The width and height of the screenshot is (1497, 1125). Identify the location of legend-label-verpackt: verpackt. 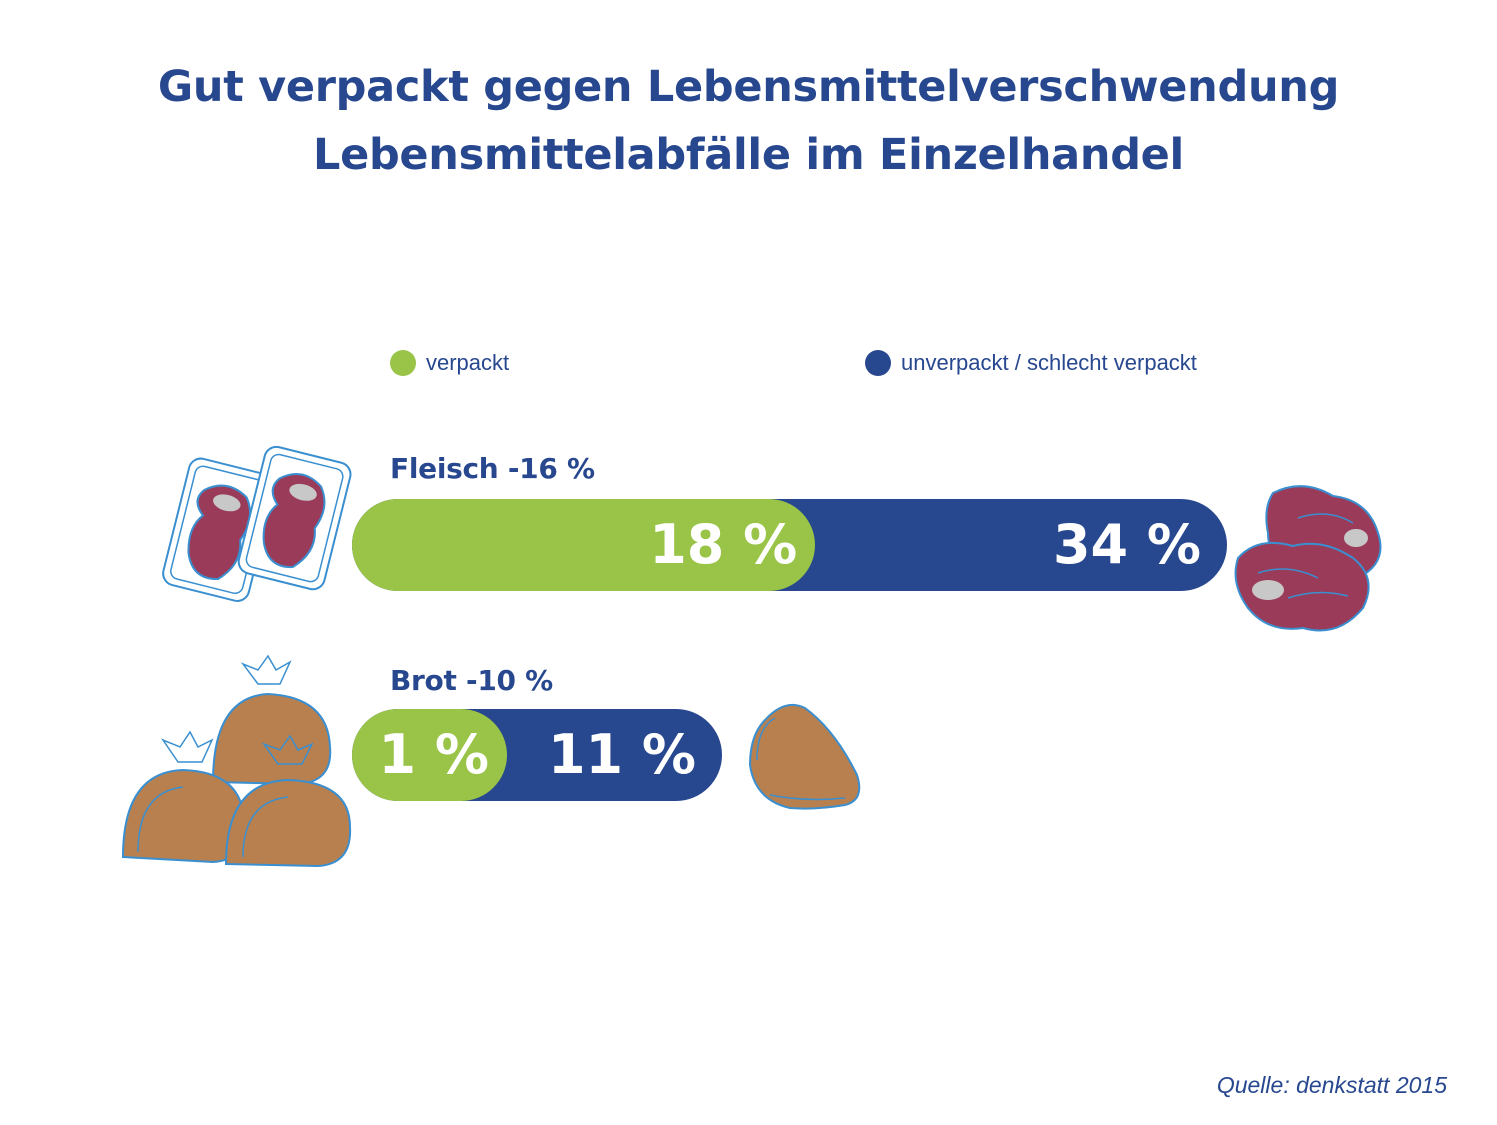
(468, 362).